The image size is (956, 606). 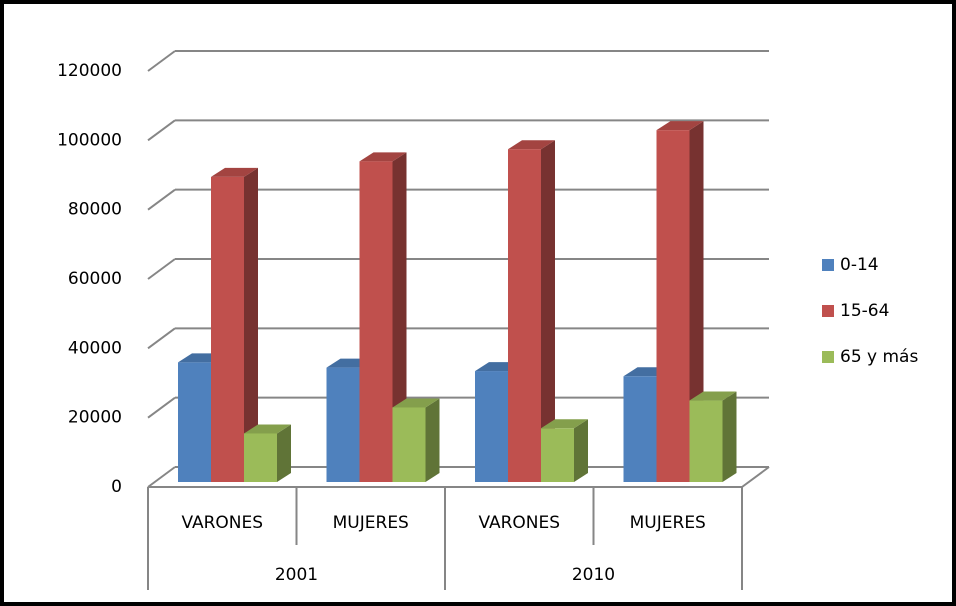 What do you see at coordinates (89, 140) in the screenshot?
I see `y-tick-label: 100000` at bounding box center [89, 140].